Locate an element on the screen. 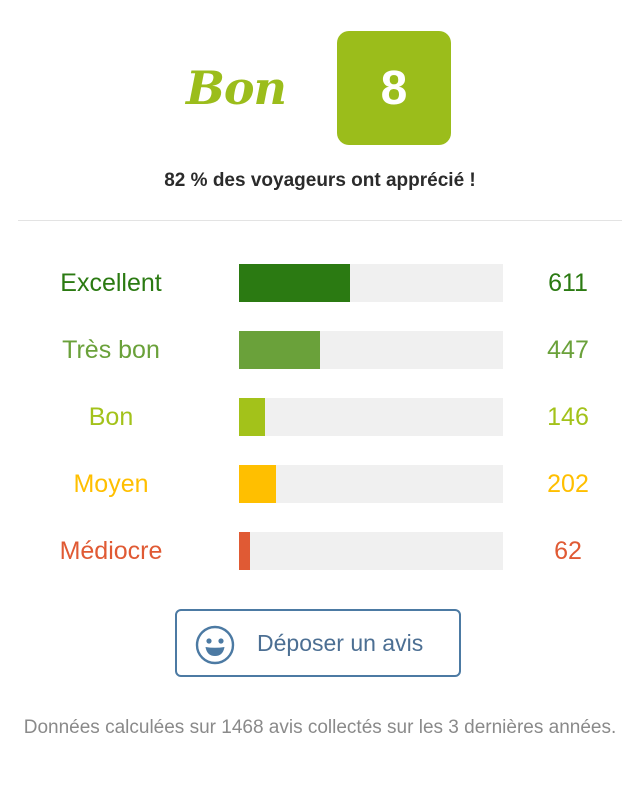  rating-label: Excellent is located at coordinates (111, 283).